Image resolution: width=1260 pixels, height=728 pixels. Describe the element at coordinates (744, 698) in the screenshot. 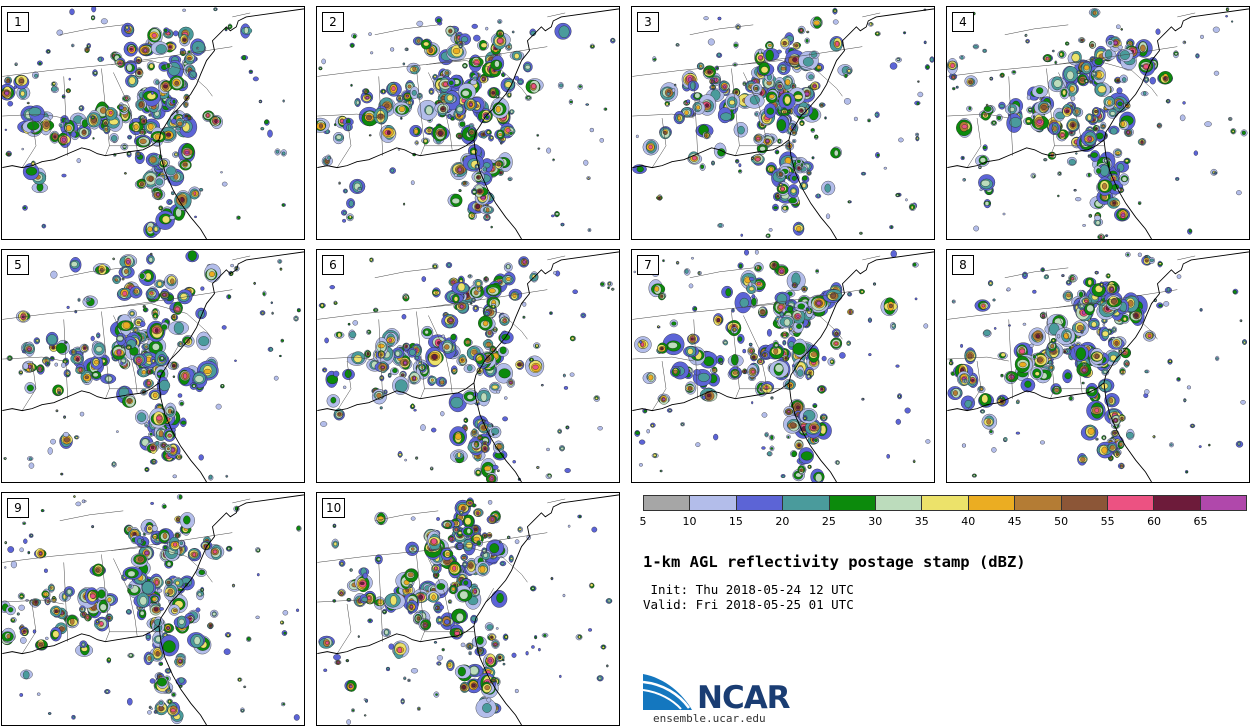

I see `ncar-wordmark: NCAR` at that location.